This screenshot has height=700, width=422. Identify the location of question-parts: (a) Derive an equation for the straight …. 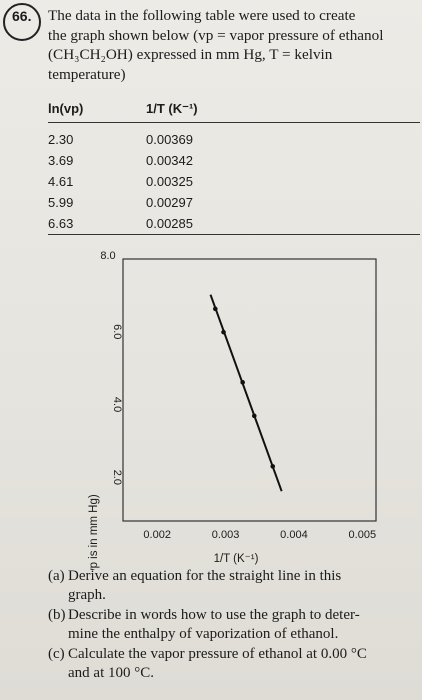
(234, 625).